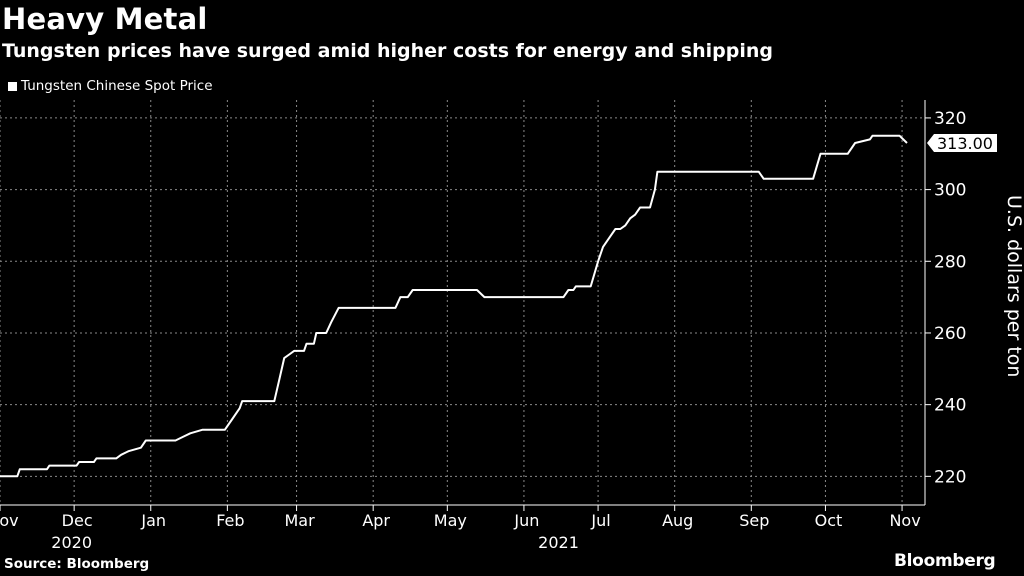 Image resolution: width=1024 pixels, height=576 pixels. What do you see at coordinates (950, 119) in the screenshot?
I see `y-tick-label: 320` at bounding box center [950, 119].